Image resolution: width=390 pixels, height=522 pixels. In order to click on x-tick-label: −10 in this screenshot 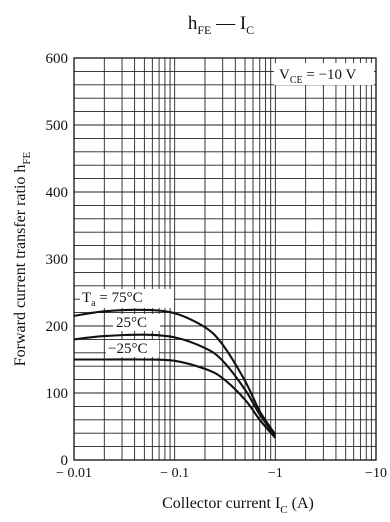, I will do `click(376, 473)`.